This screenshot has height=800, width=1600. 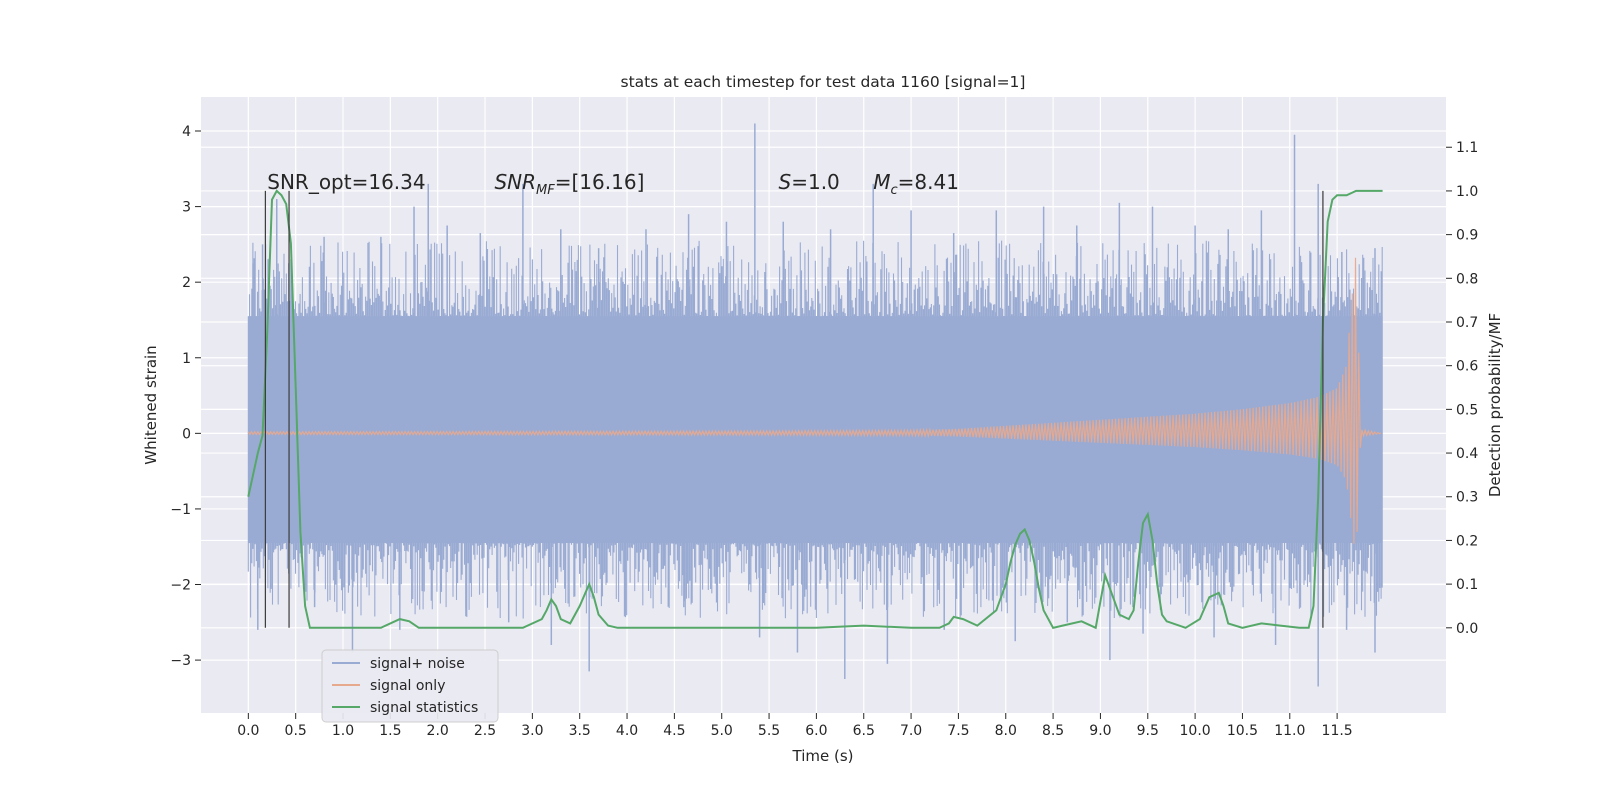 I want to click on x-tick-label: 1.0, so click(x=343, y=731).